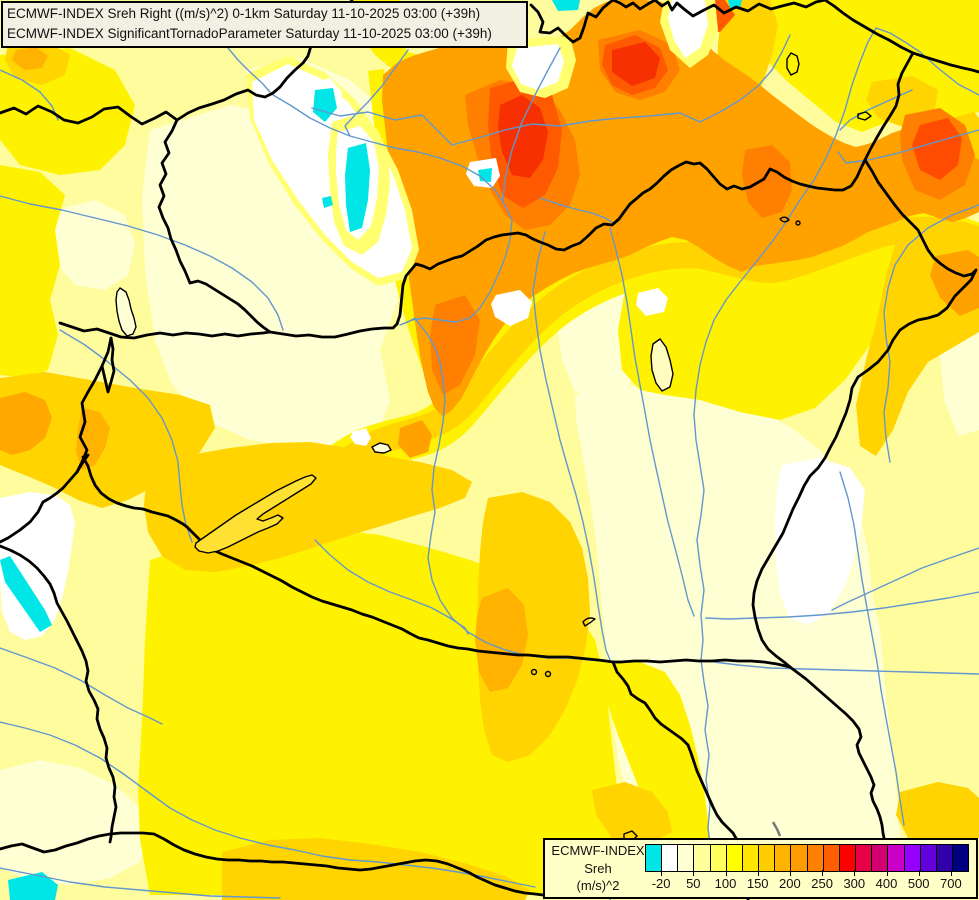 This screenshot has width=979, height=900. Describe the element at coordinates (126, 312) in the screenshot. I see `lake-neusiedl` at that location.